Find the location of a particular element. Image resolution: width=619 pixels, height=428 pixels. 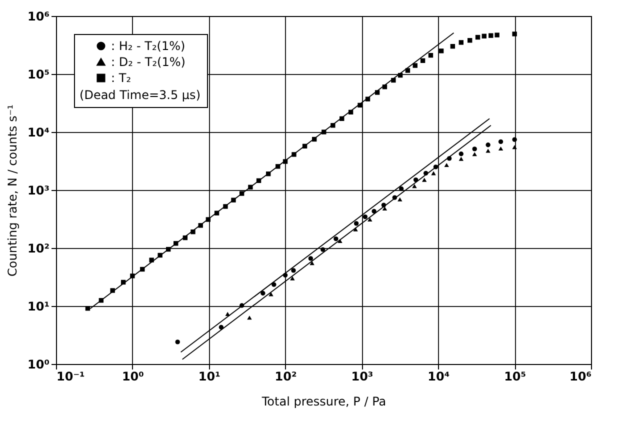

y-tick-label: 10² is located at coordinates (39, 249).